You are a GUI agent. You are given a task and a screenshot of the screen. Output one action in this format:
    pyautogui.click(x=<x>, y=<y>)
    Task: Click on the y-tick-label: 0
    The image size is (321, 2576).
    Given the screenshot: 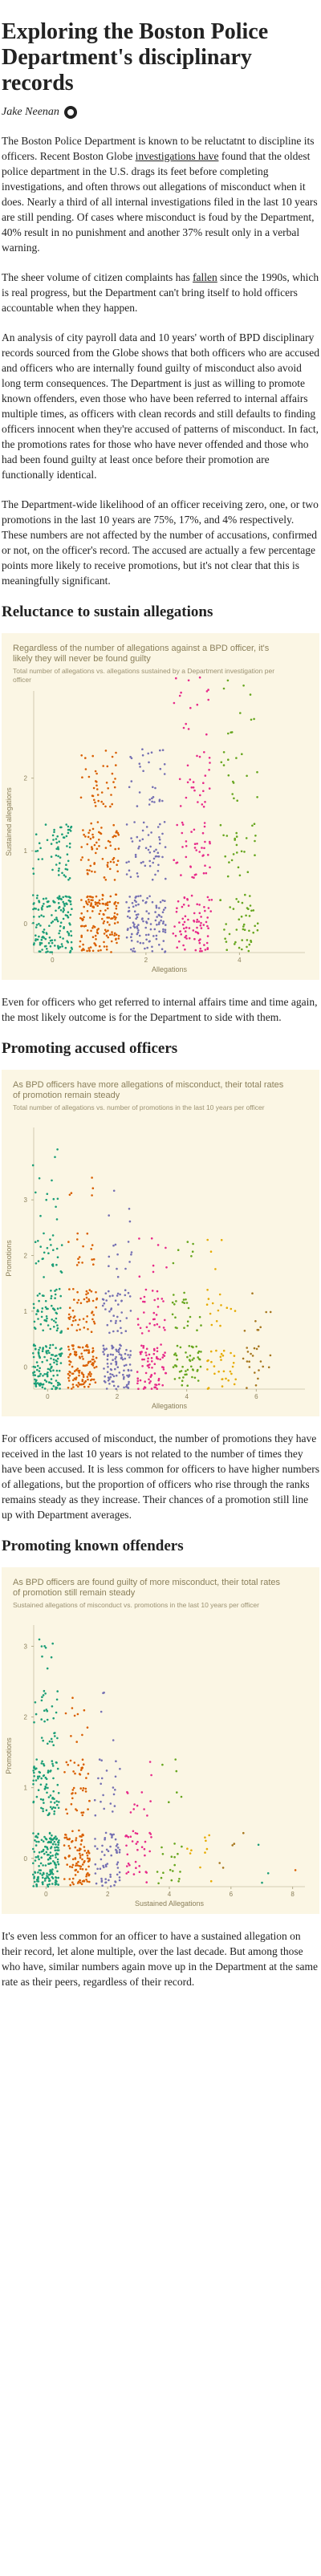 What is the action you would take?
    pyautogui.click(x=26, y=924)
    